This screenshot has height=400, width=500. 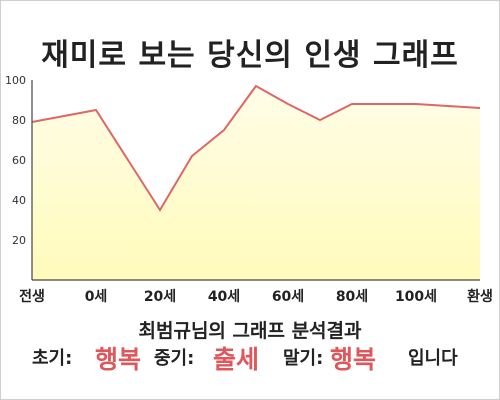 What do you see at coordinates (250, 331) in the screenshot?
I see `analysis-summary: 최범규님의 그래프 분석결과` at bounding box center [250, 331].